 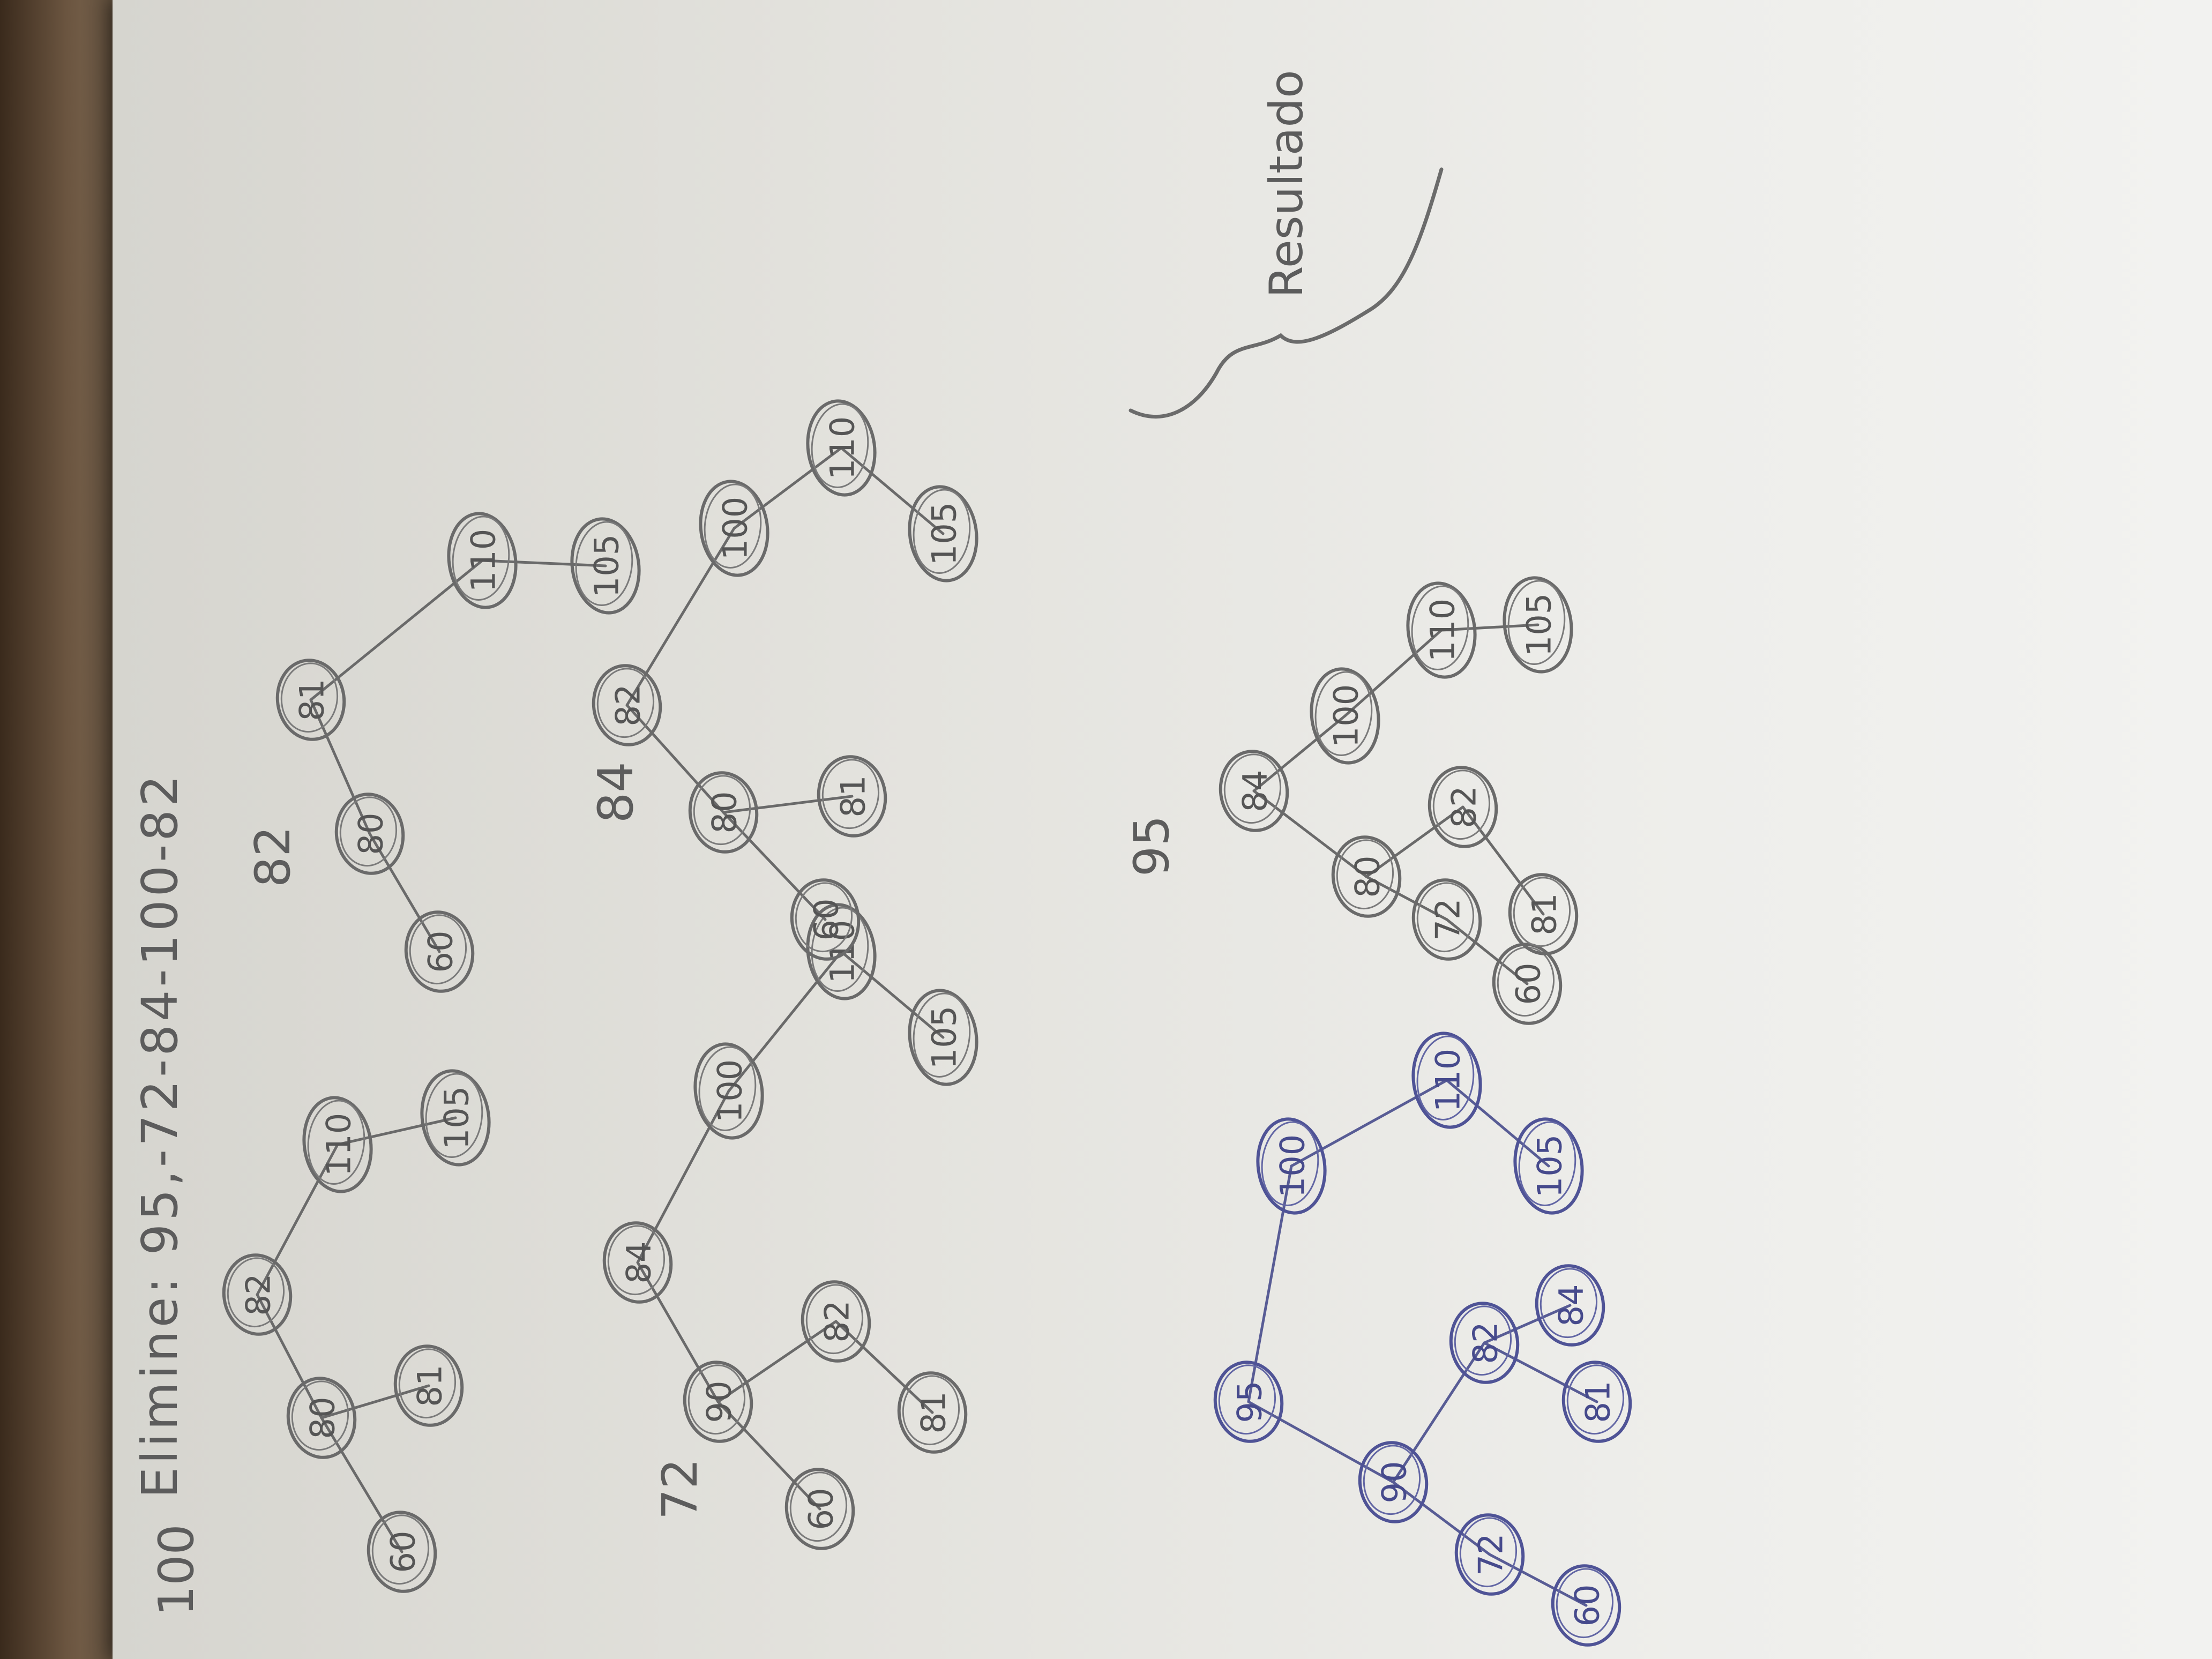 I want to click on tree-5: 100 82 80 60 81 110 105, so click(x=319, y=1342).